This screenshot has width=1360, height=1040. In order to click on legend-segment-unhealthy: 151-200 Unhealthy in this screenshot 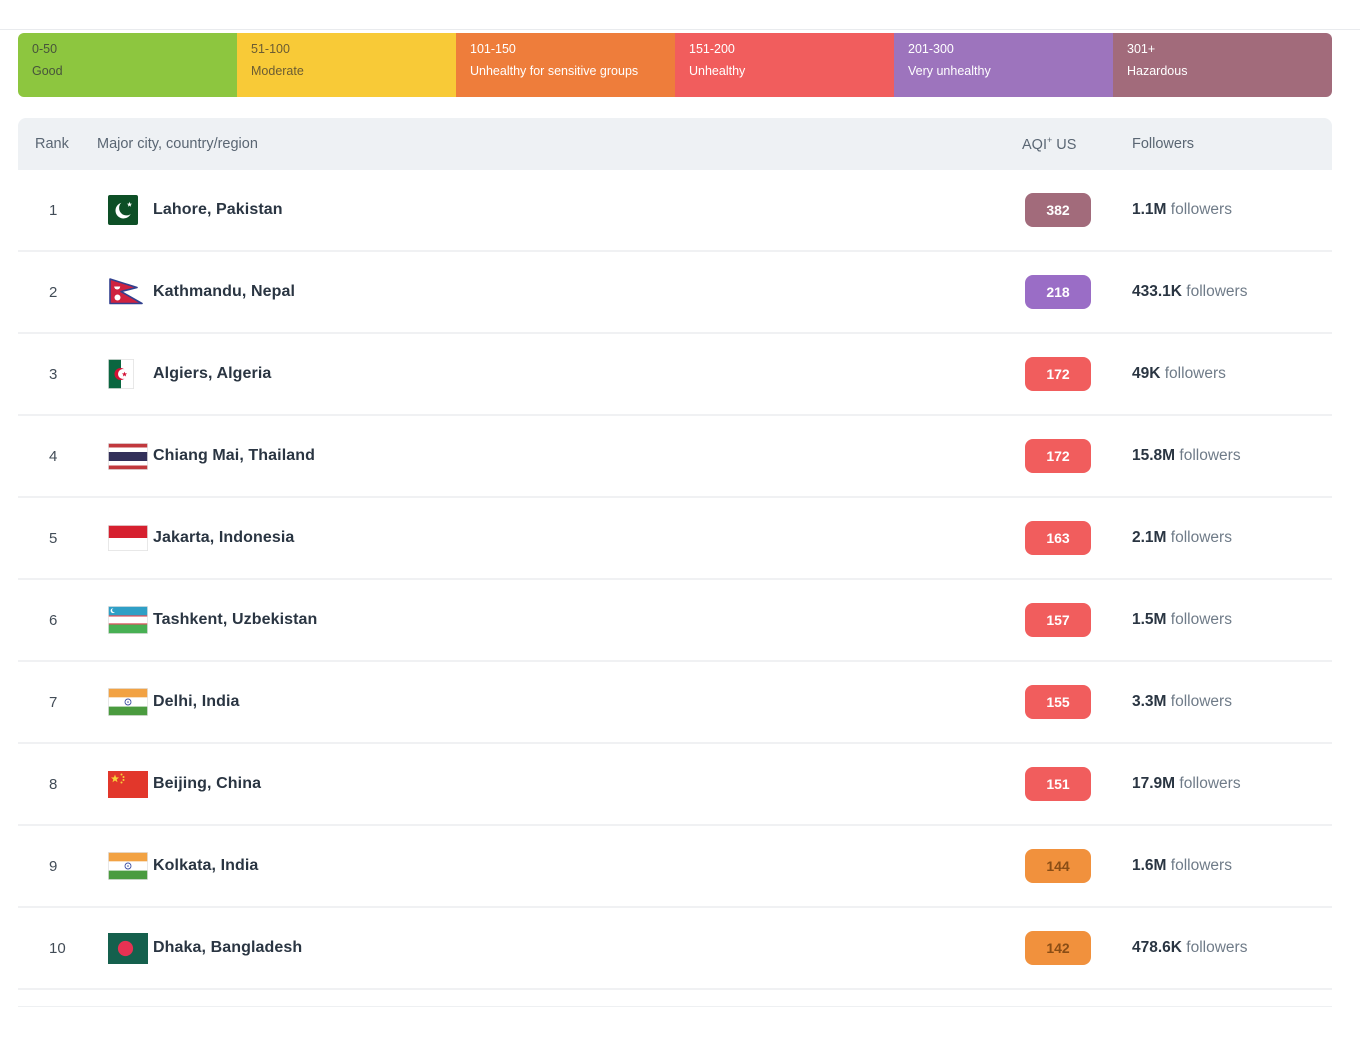, I will do `click(784, 65)`.